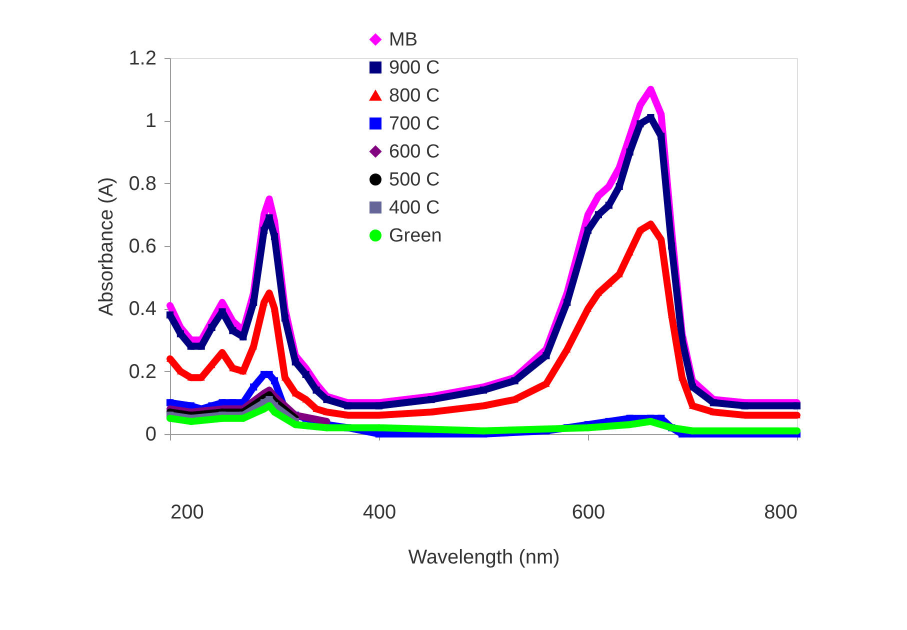  What do you see at coordinates (150, 435) in the screenshot?
I see `y-tick-label: 0` at bounding box center [150, 435].